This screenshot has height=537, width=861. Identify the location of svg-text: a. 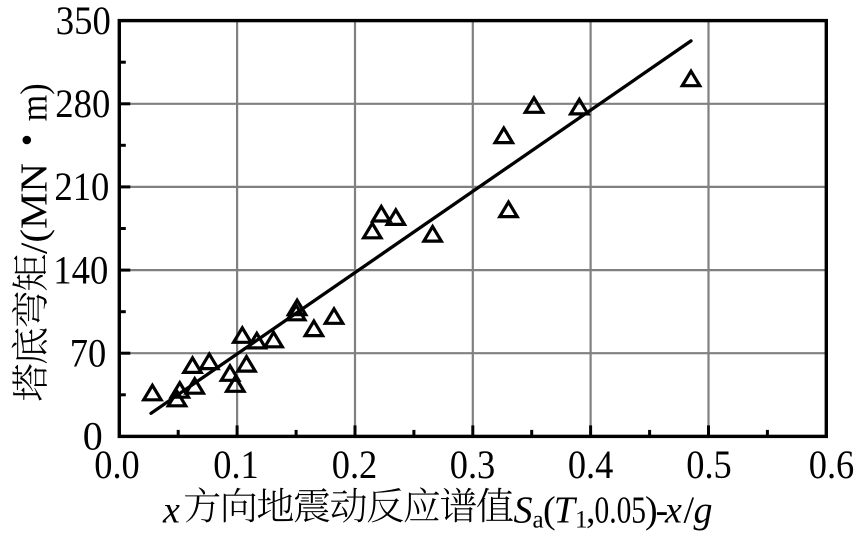
(538, 520).